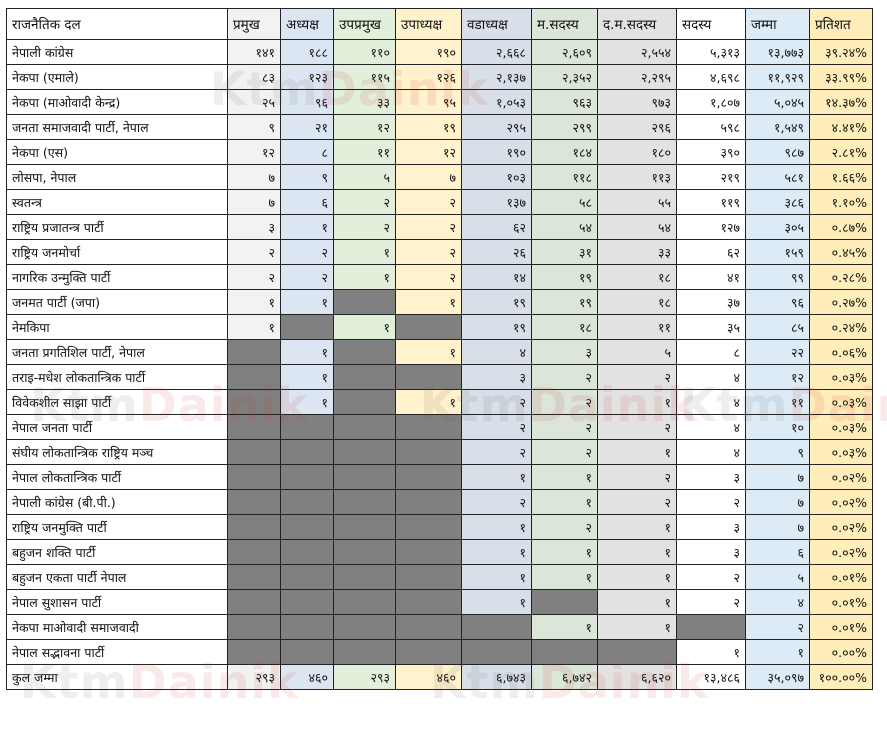 This screenshot has height=730, width=887. What do you see at coordinates (841, 627) in the screenshot?
I see `pratishat-cell: ०.०१%` at bounding box center [841, 627].